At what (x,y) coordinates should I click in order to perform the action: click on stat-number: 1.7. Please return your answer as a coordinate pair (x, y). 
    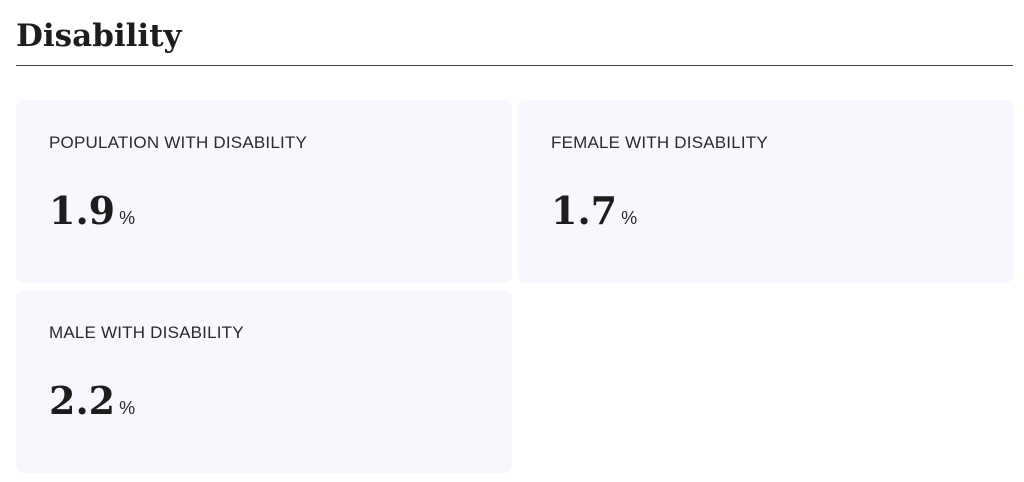
    Looking at the image, I should click on (584, 210).